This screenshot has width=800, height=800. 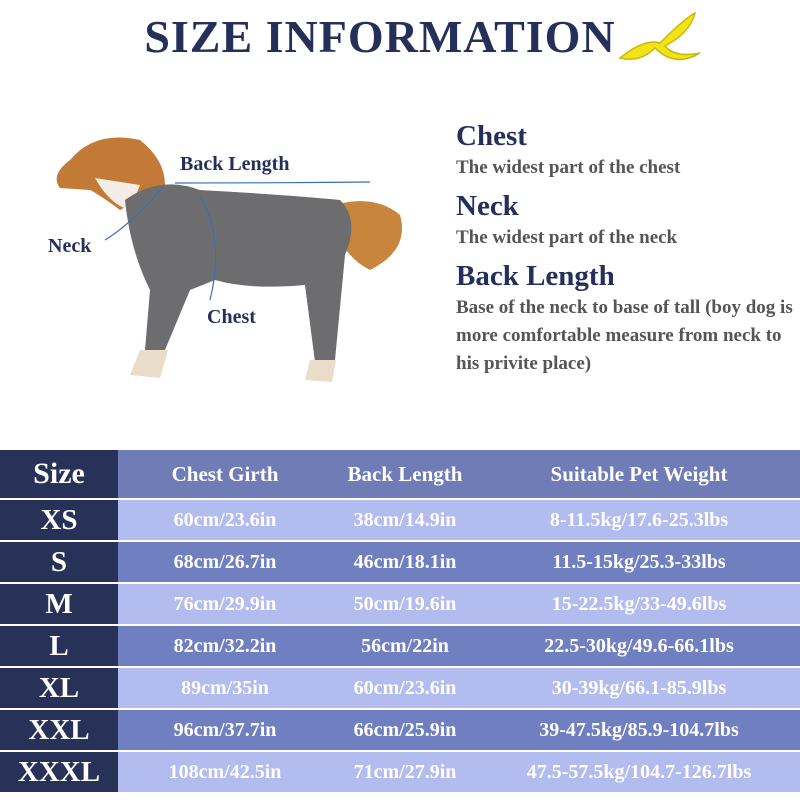 What do you see at coordinates (639, 772) in the screenshot?
I see `pet-weight-cell: 47.5-57.5kg/104.7-126.7lbs` at bounding box center [639, 772].